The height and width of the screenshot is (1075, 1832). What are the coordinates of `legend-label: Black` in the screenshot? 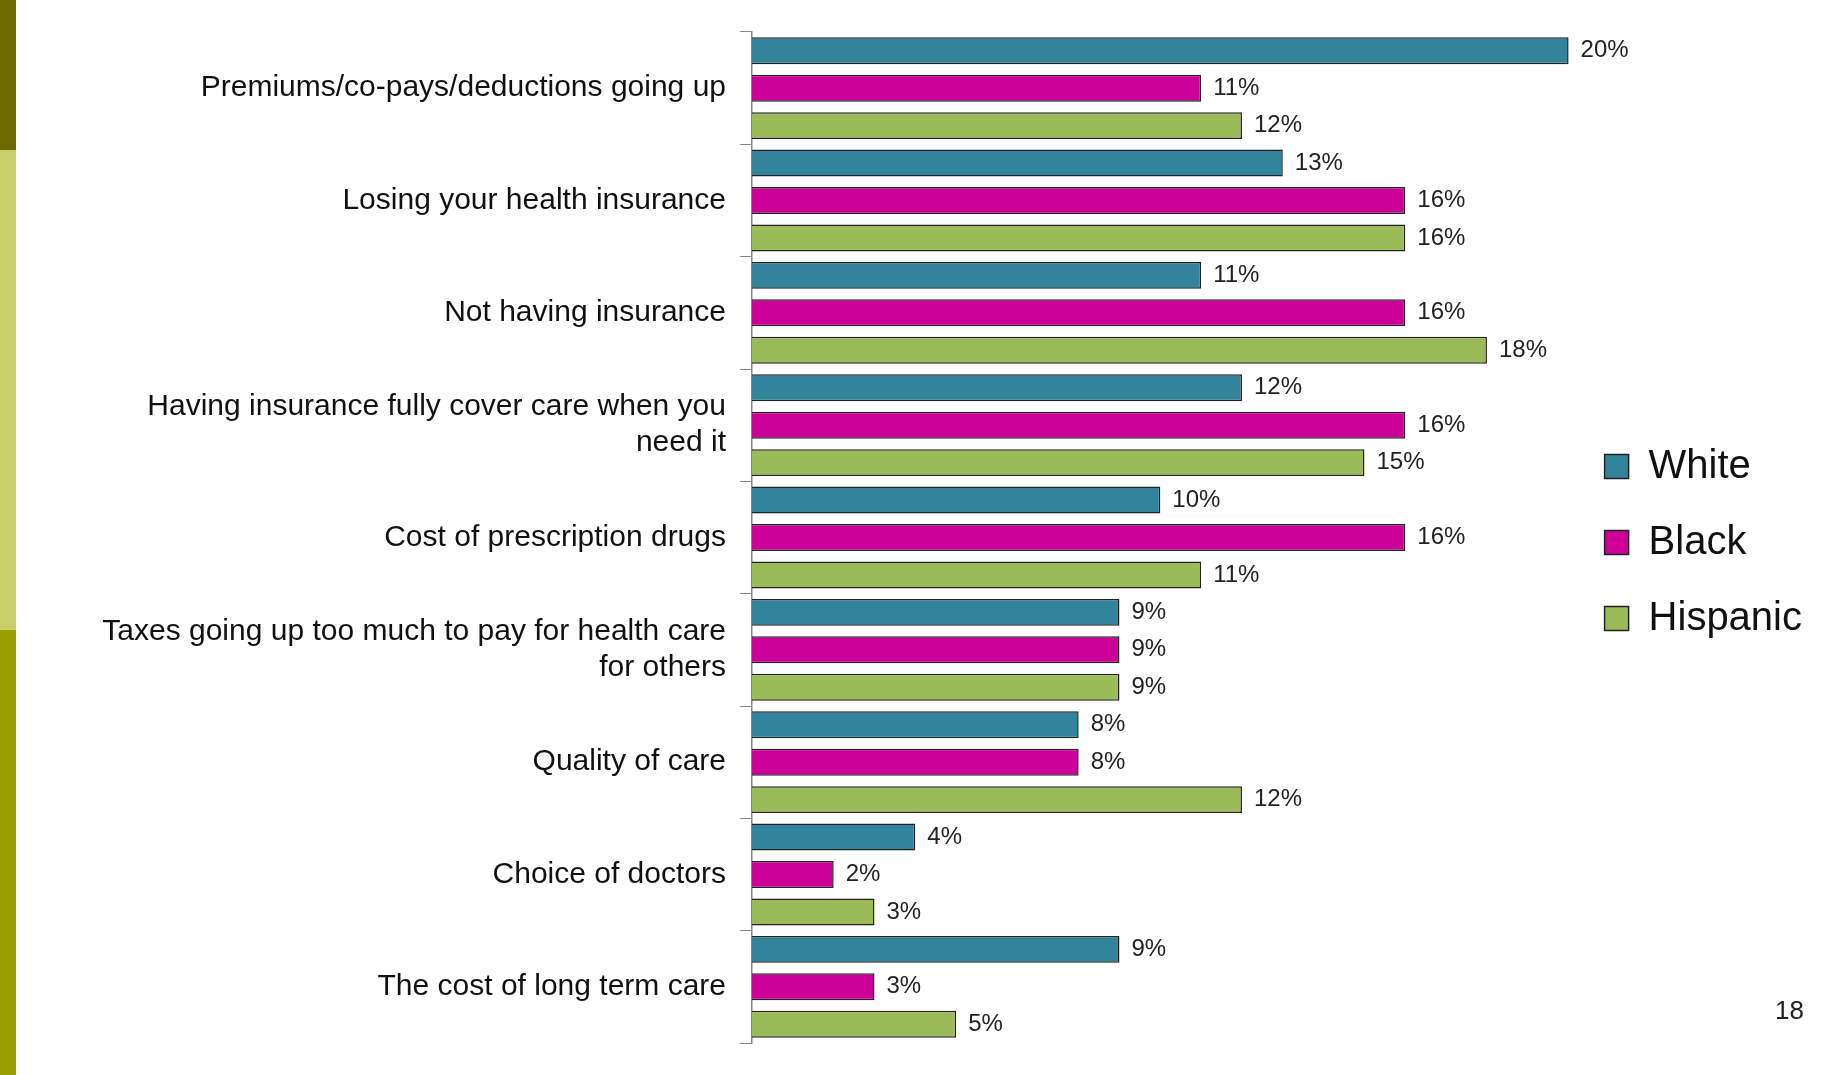 It's located at (1698, 539).